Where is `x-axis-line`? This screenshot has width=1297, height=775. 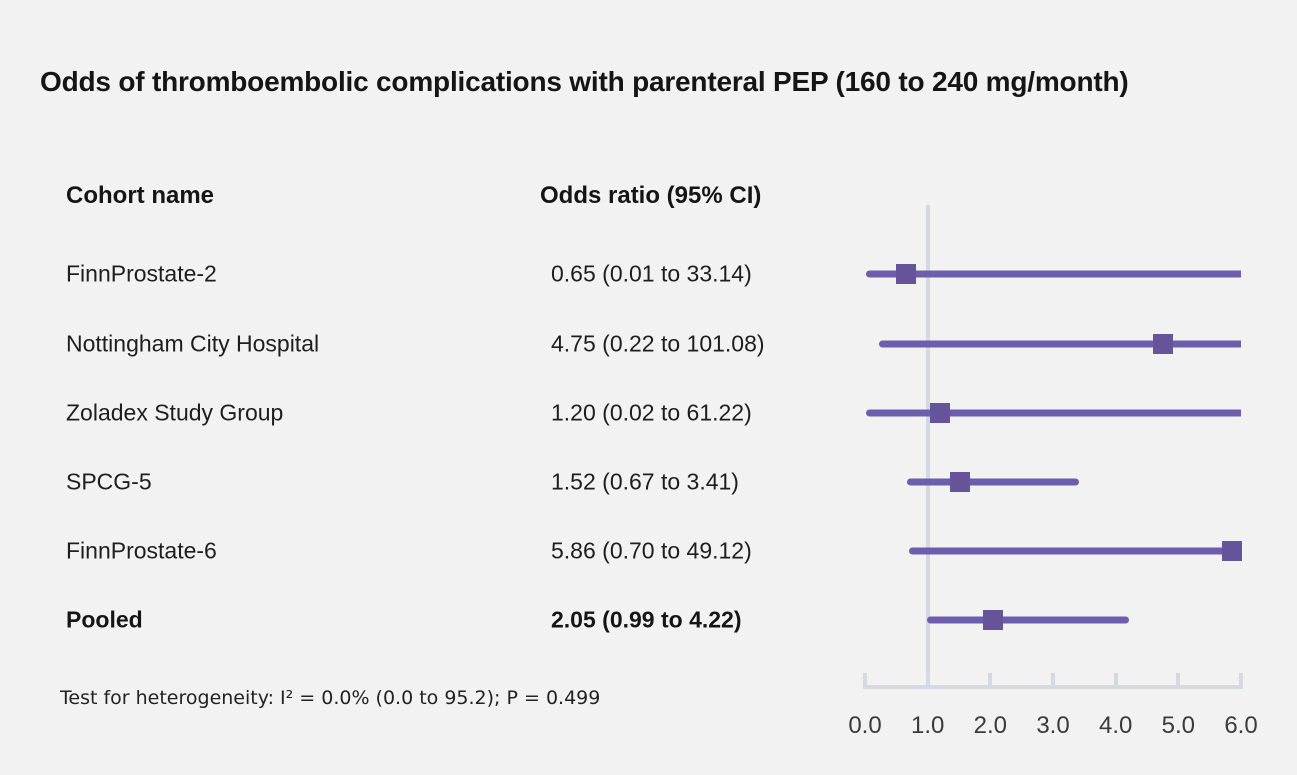 x-axis-line is located at coordinates (1053, 687).